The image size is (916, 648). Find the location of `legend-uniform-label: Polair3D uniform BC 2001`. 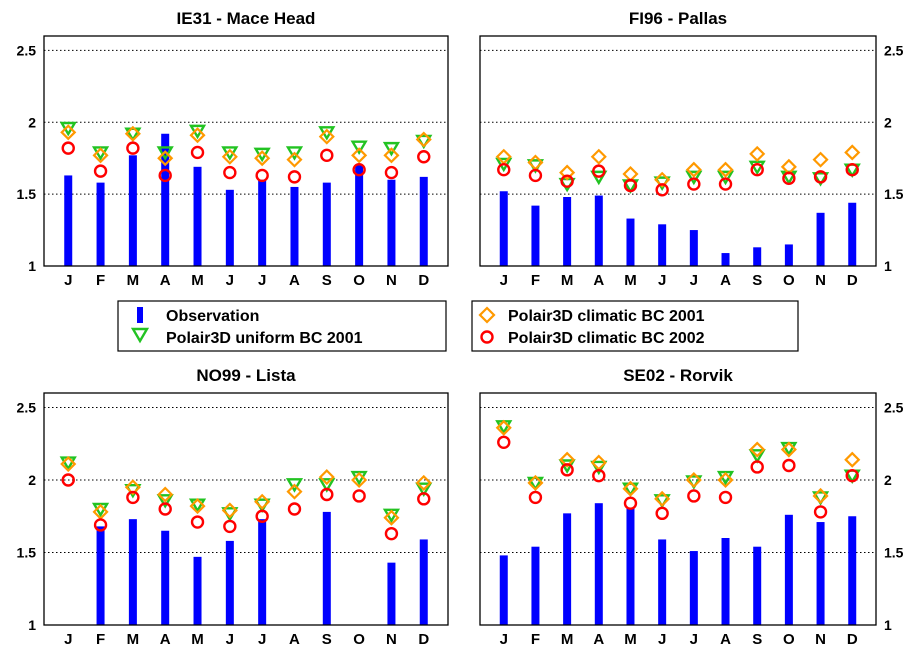

legend-uniform-label: Polair3D uniform BC 2001 is located at coordinates (264, 338).